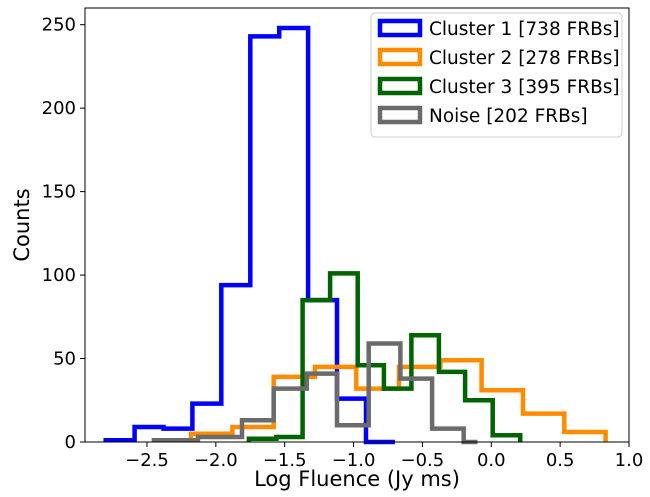  What do you see at coordinates (508, 116) in the screenshot?
I see `legend-entry-label: Noise [202 FRBs]` at bounding box center [508, 116].